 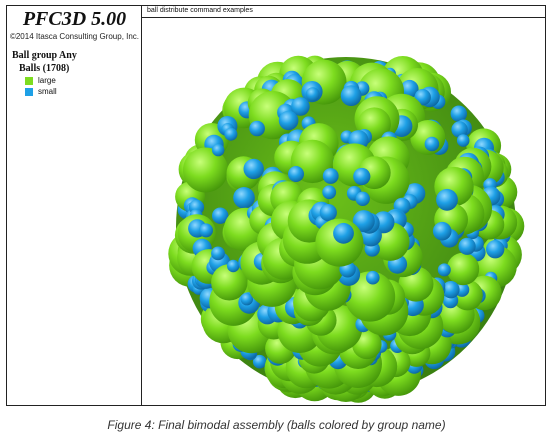 I want to click on legend-swatch-large, so click(x=29, y=80).